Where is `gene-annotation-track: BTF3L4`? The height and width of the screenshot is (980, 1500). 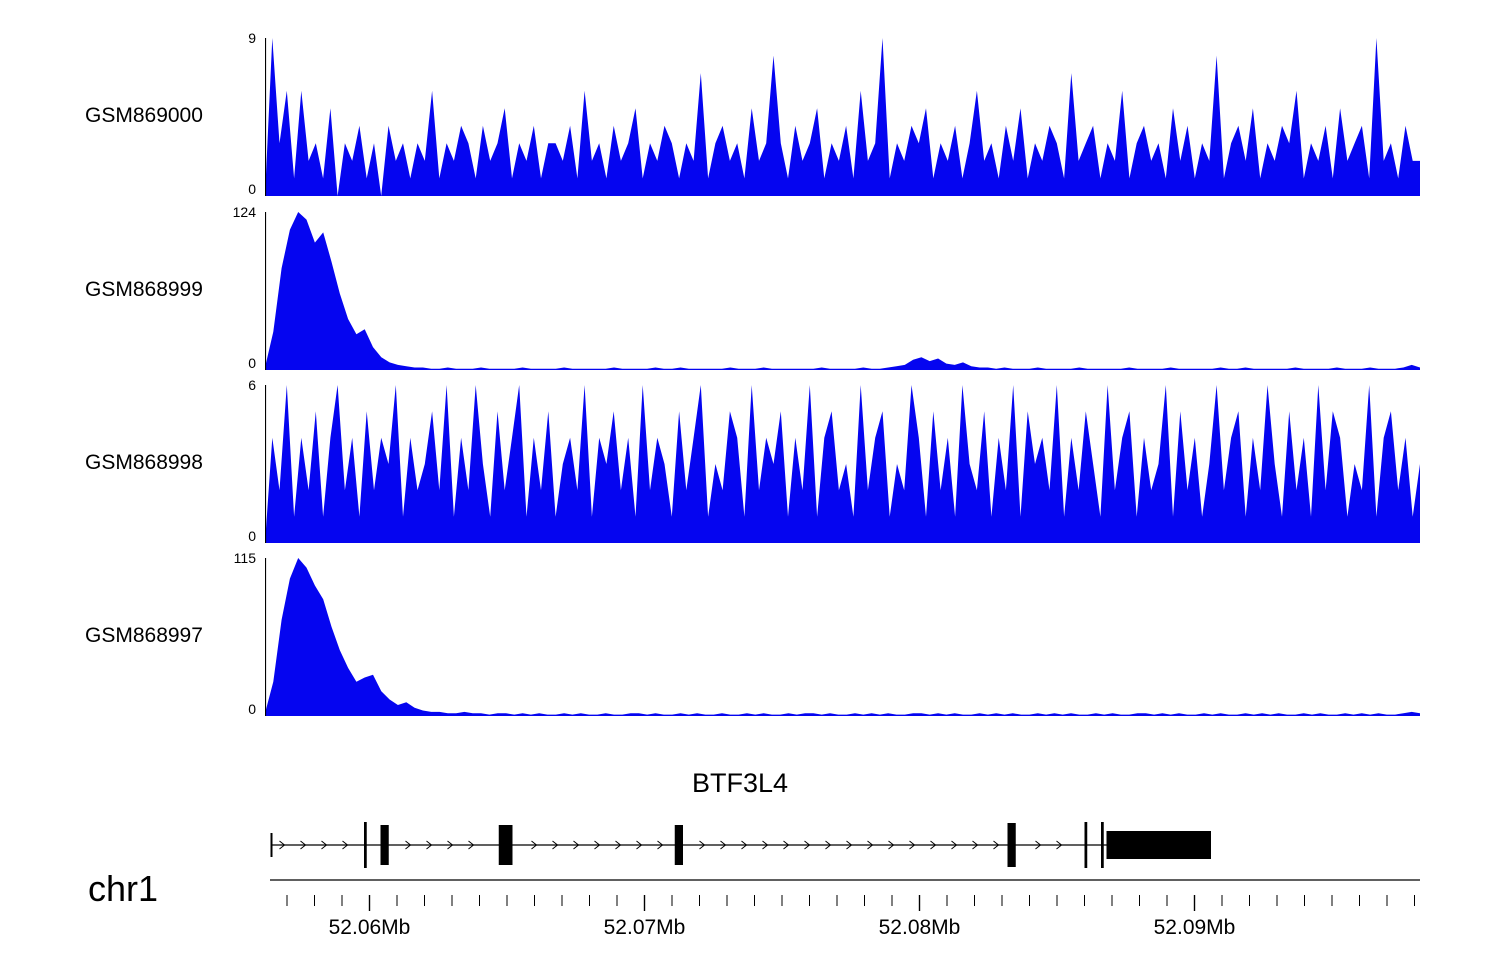 gene-annotation-track: BTF3L4 is located at coordinates (750, 830).